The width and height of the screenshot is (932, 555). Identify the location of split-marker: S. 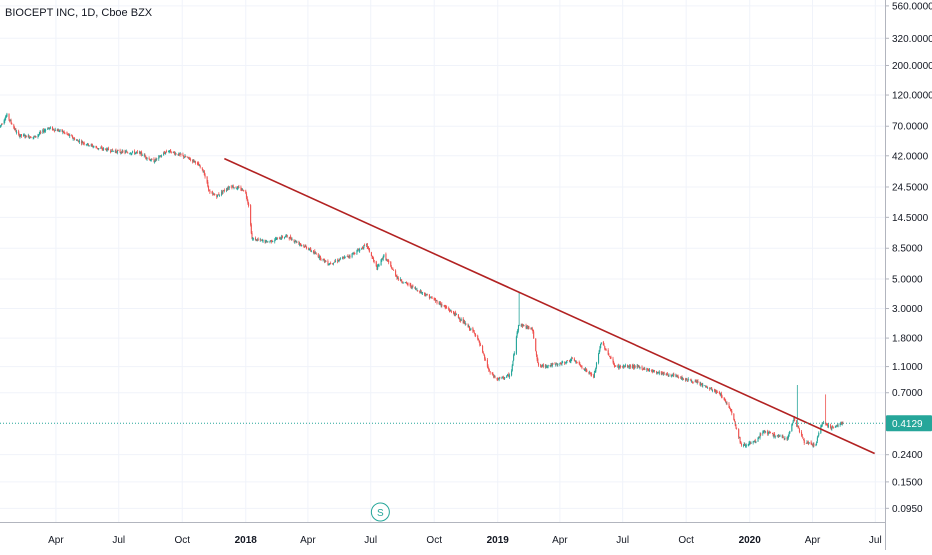
(380, 512).